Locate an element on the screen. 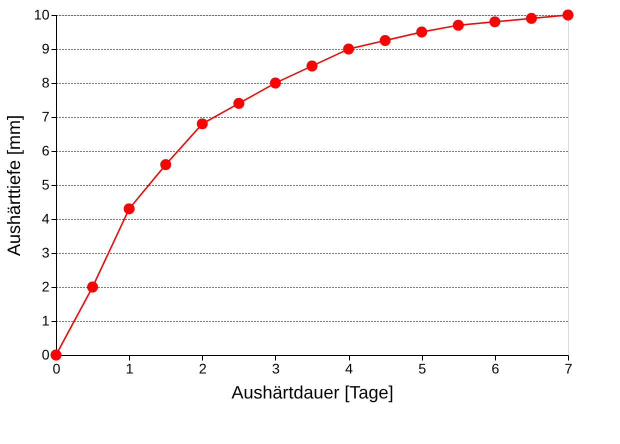 The width and height of the screenshot is (620, 444). y-tick-label: 0 is located at coordinates (46, 354).